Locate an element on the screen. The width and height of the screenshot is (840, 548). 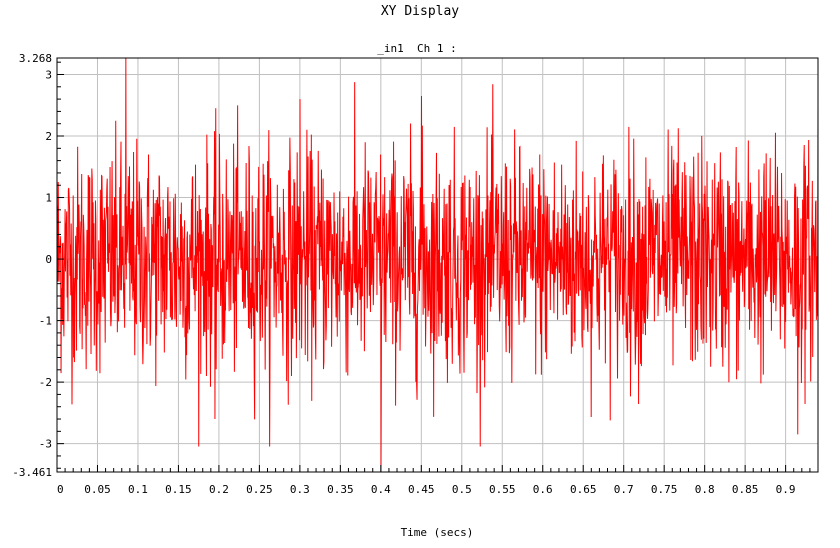
x-tick-label: 0.6 is located at coordinates (543, 489).